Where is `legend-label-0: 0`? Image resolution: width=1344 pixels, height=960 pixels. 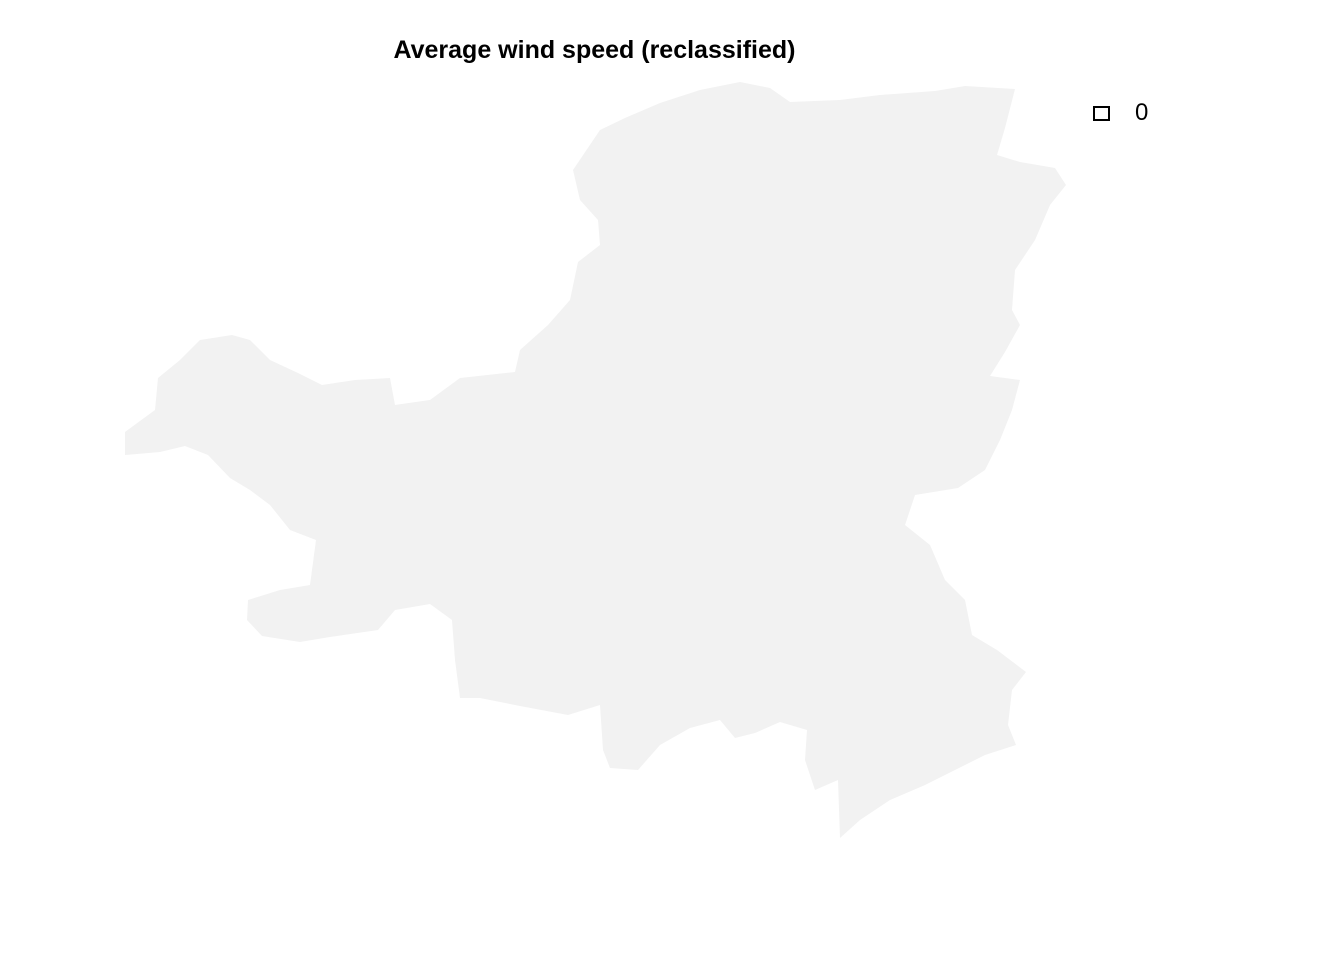
legend-label-0: 0 is located at coordinates (1142, 112).